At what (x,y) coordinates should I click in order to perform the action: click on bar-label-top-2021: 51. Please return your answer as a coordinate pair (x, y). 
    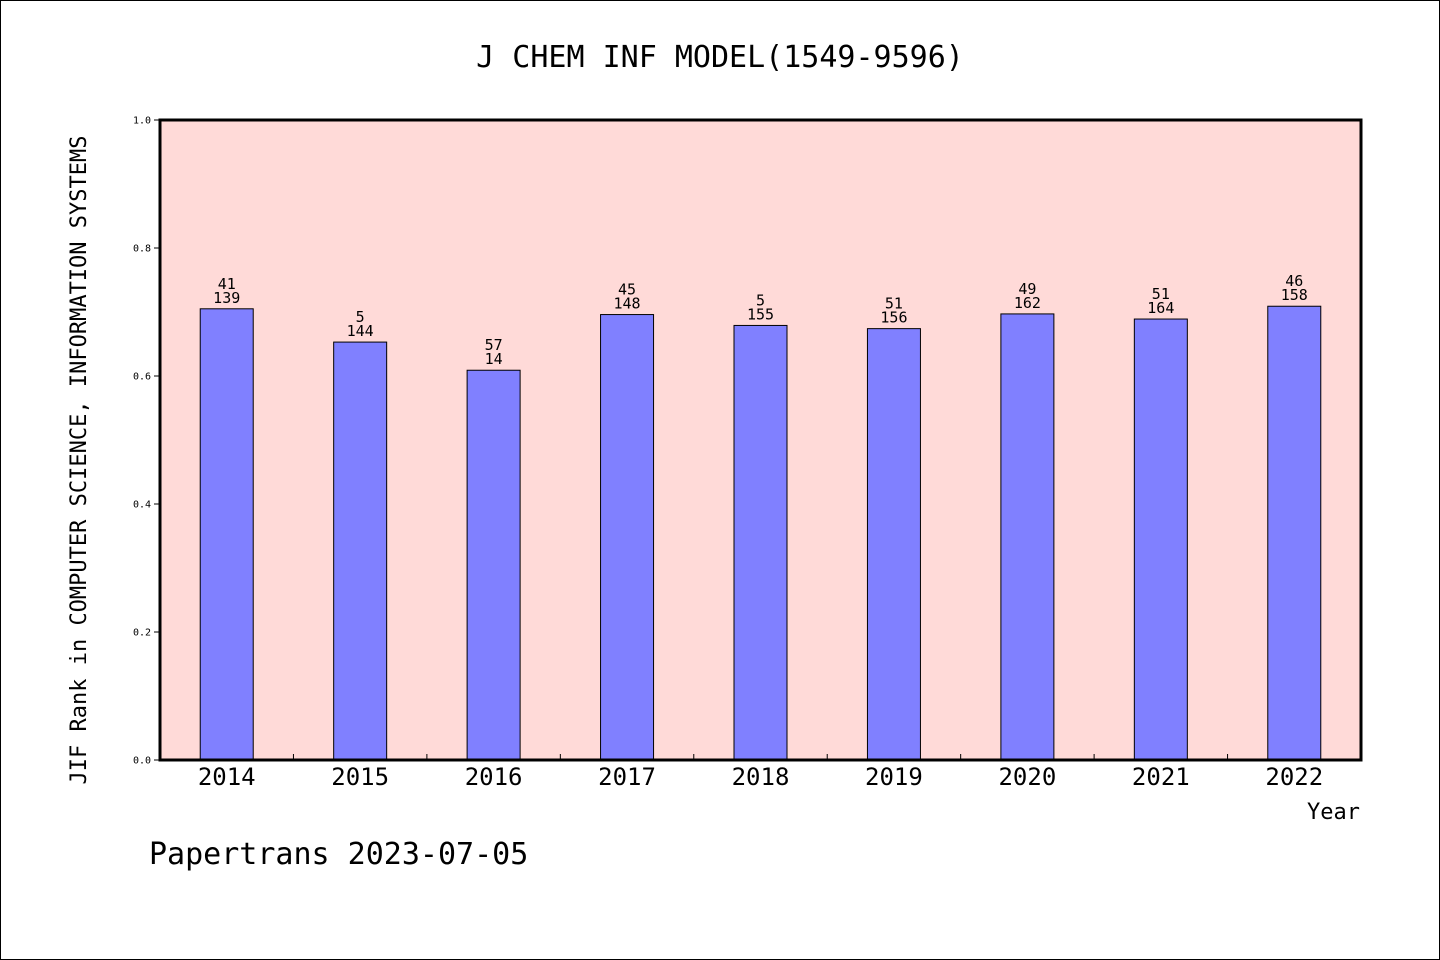
    Looking at the image, I should click on (1161, 294).